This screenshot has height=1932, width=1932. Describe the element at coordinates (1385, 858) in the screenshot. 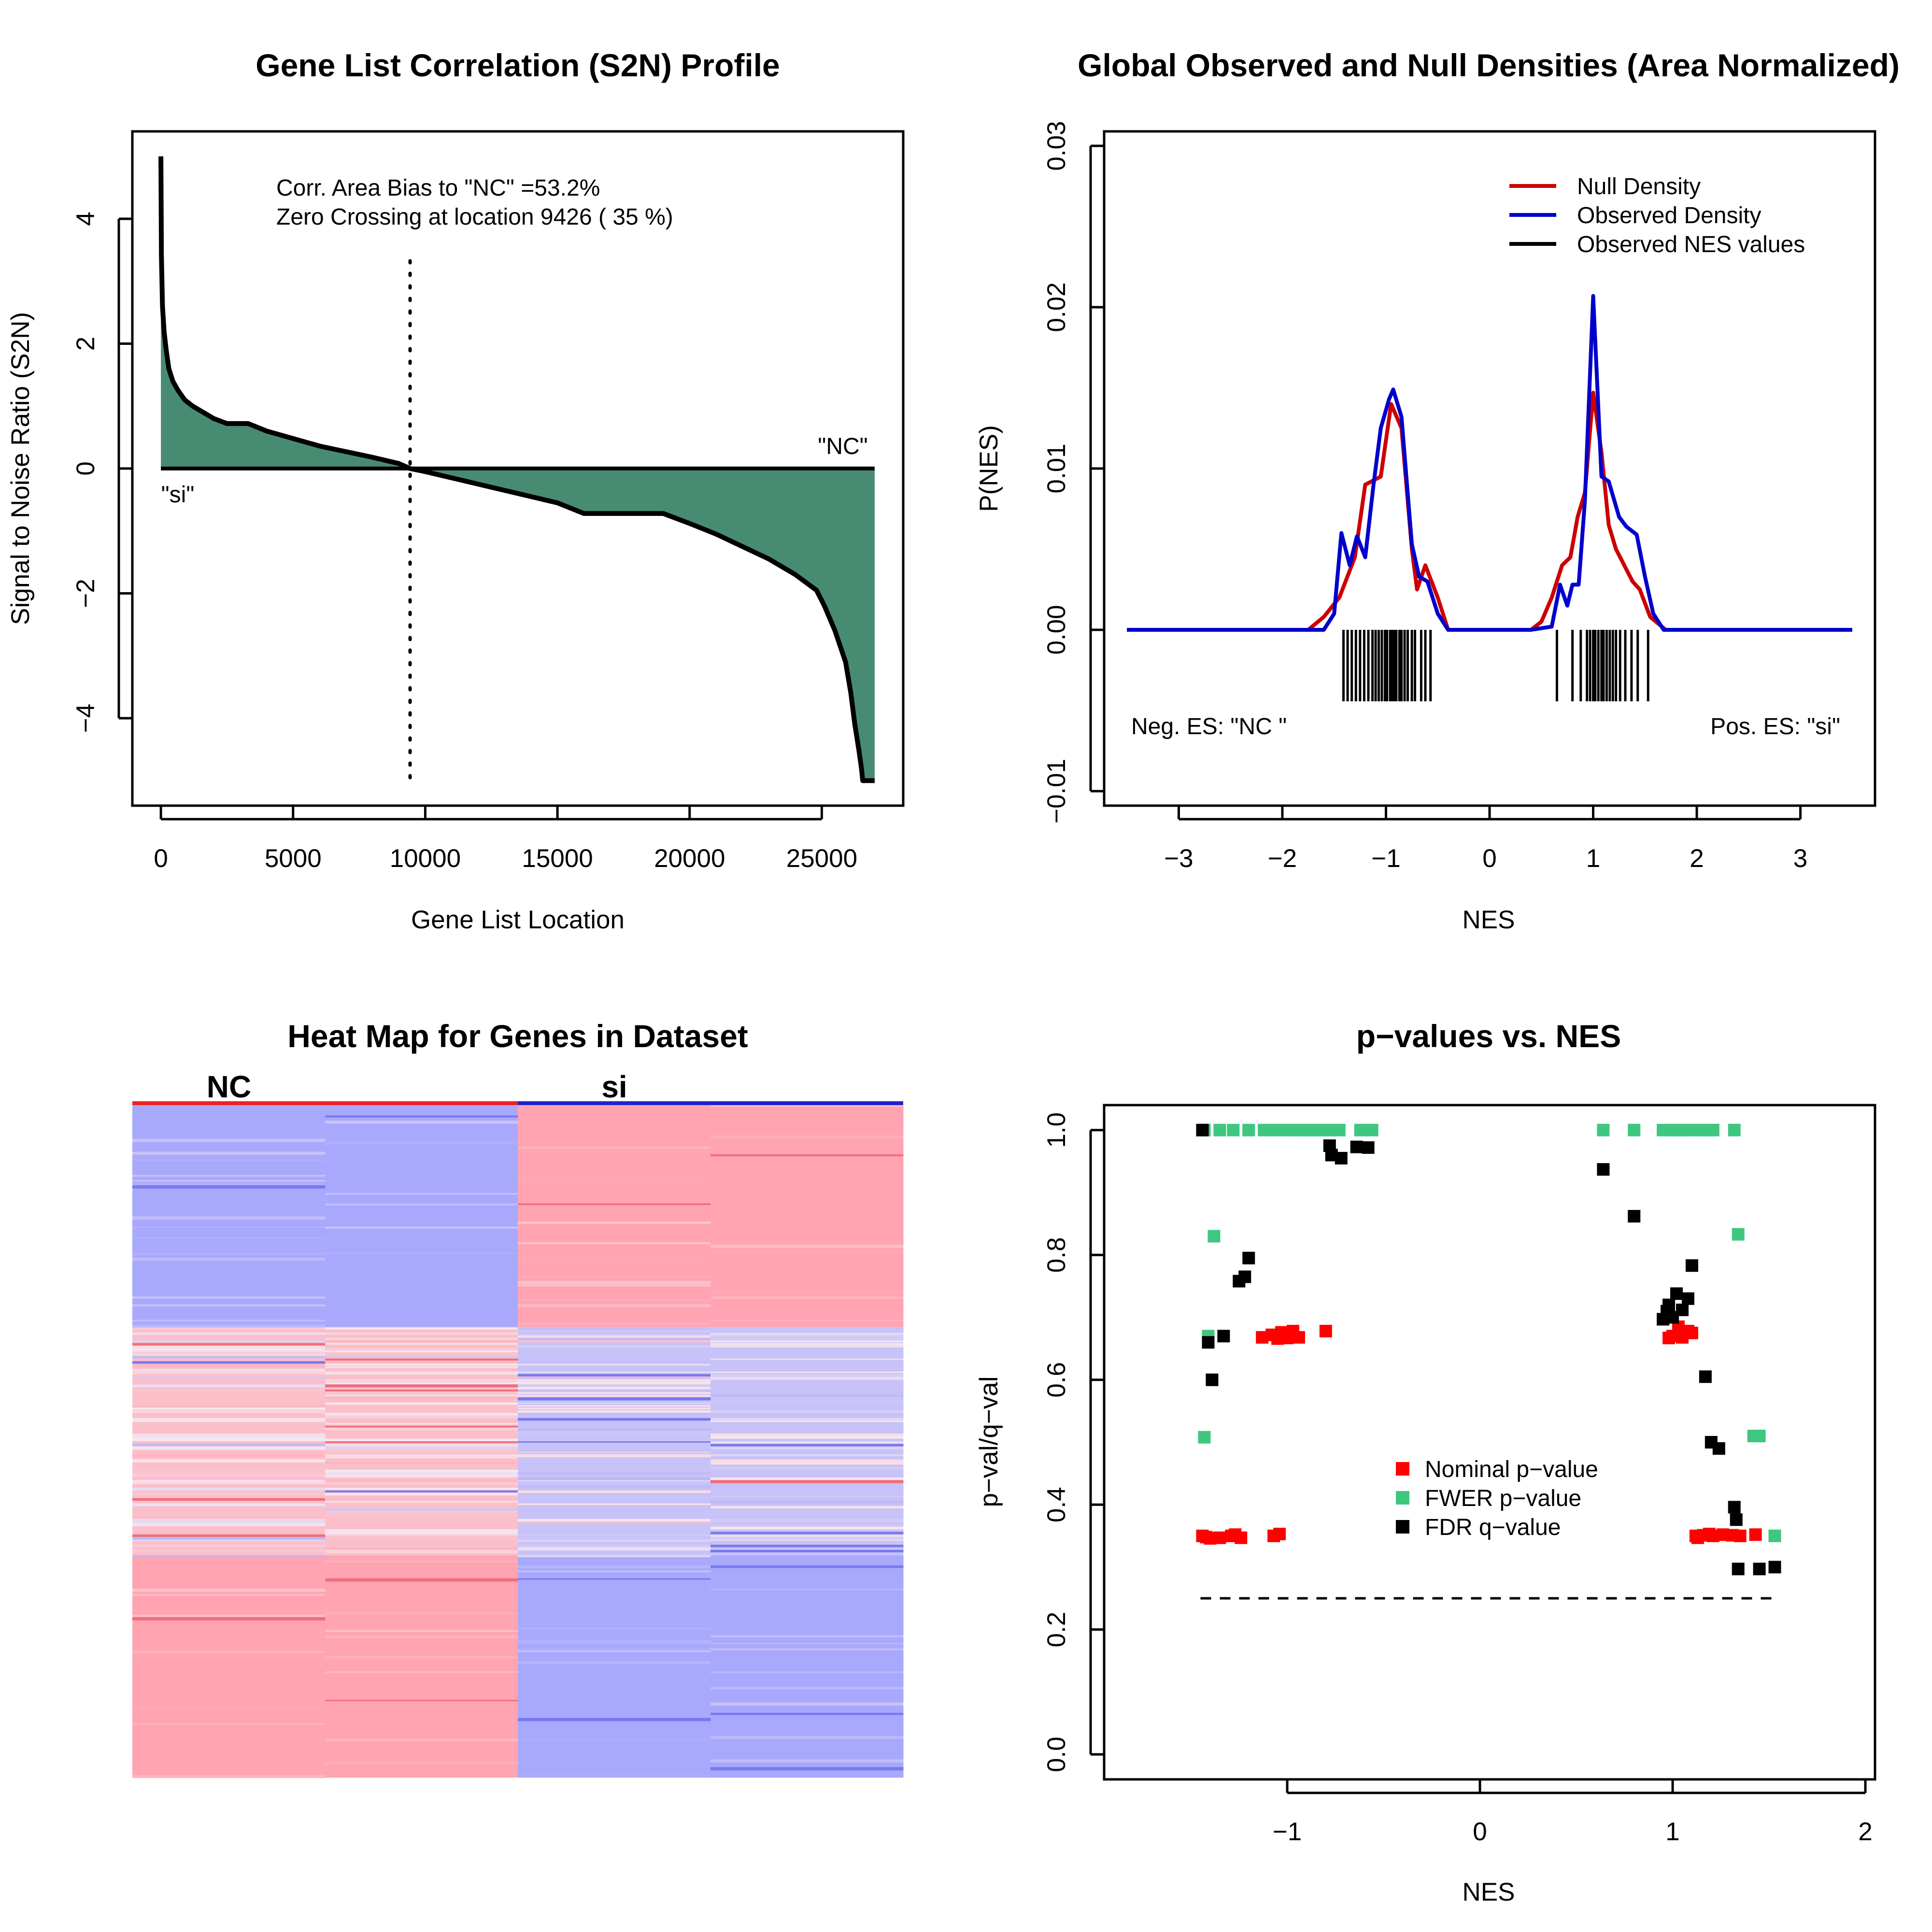

I see `density-xtick-label: −1` at that location.